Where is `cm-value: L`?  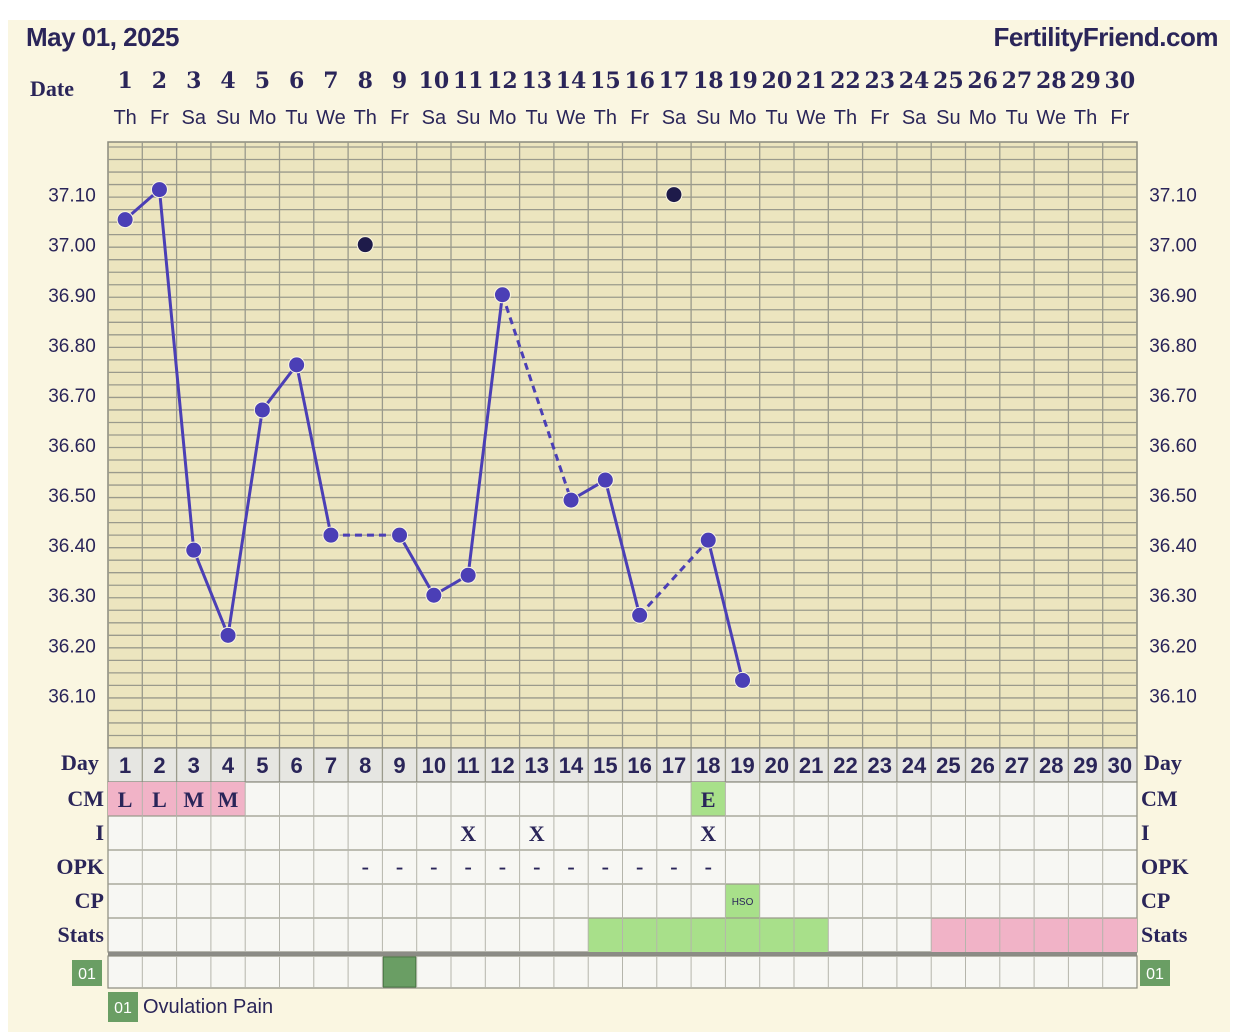 cm-value: L is located at coordinates (125, 799).